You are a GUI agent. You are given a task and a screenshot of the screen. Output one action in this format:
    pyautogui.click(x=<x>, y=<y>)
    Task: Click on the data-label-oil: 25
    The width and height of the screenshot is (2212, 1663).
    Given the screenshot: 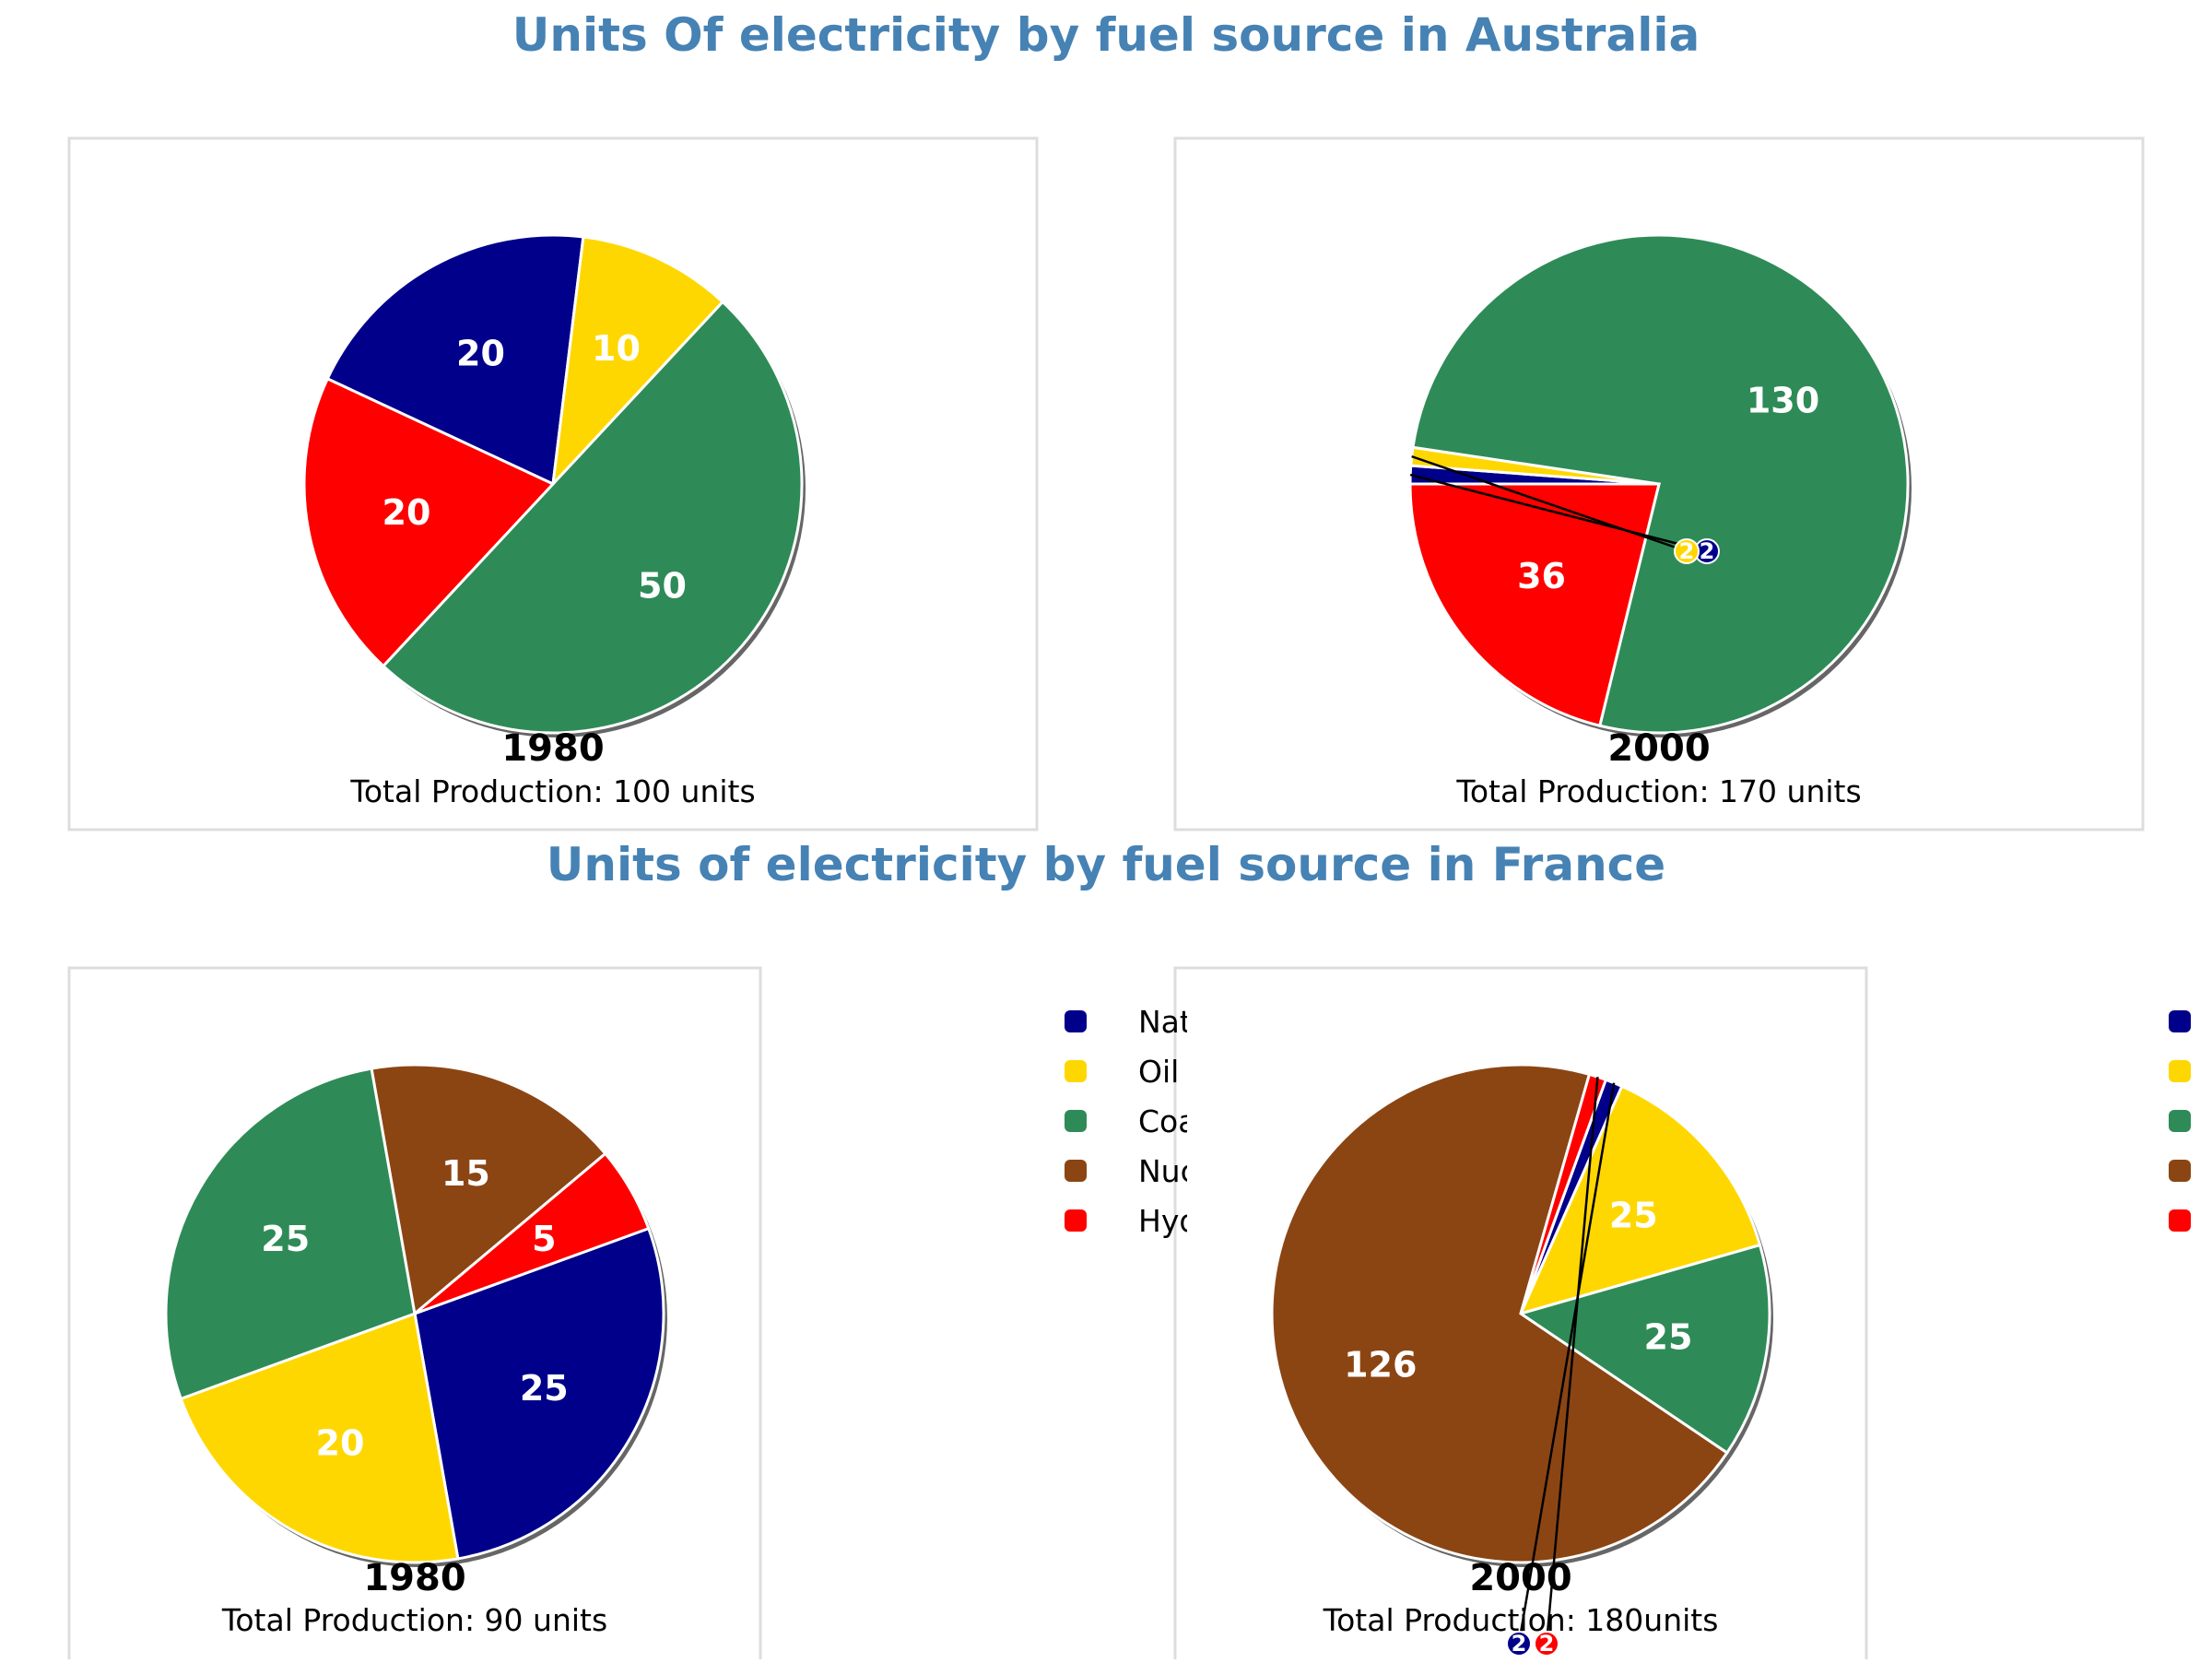 What is the action you would take?
    pyautogui.click(x=1633, y=1216)
    